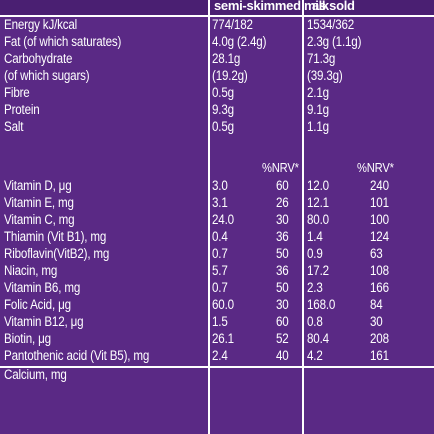 This screenshot has width=434, height=434. Describe the element at coordinates (44, 321) in the screenshot. I see `row-label-vitamin-b12: Vitamin B12, μg` at that location.